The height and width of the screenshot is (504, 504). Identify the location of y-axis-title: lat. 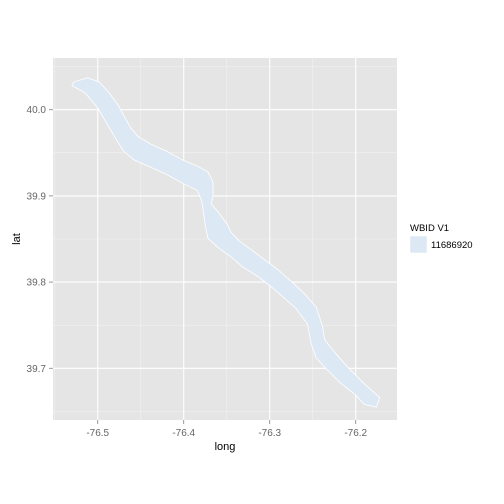
(17, 239).